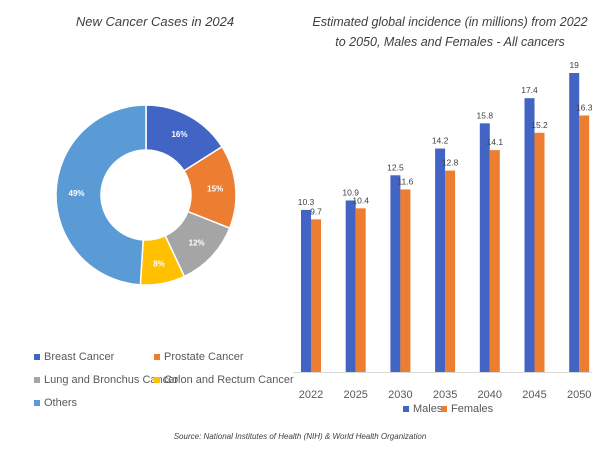 The image size is (600, 452). I want to click on bar-males-2045, so click(529, 235).